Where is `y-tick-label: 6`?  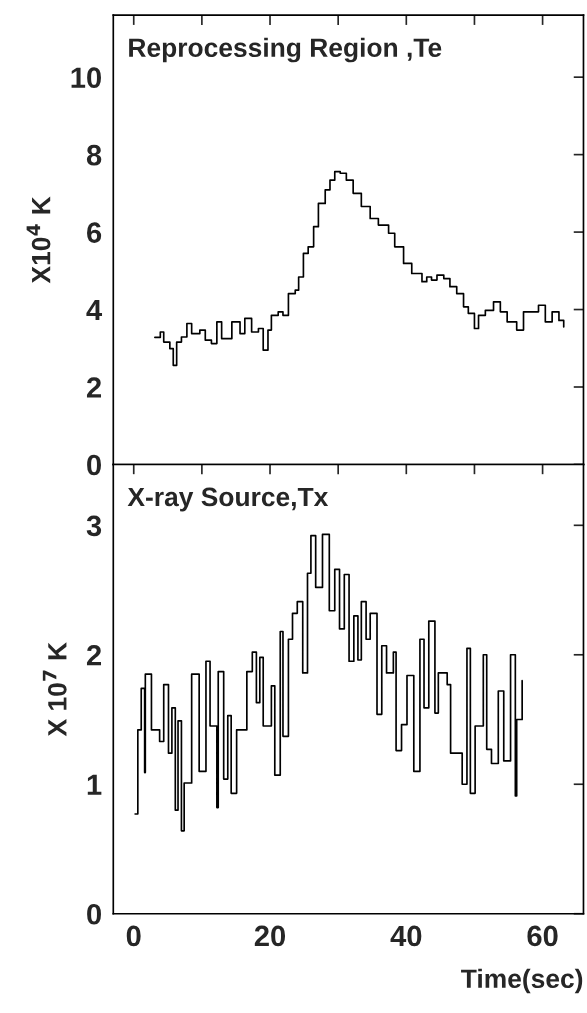
y-tick-label: 6 is located at coordinates (94, 232).